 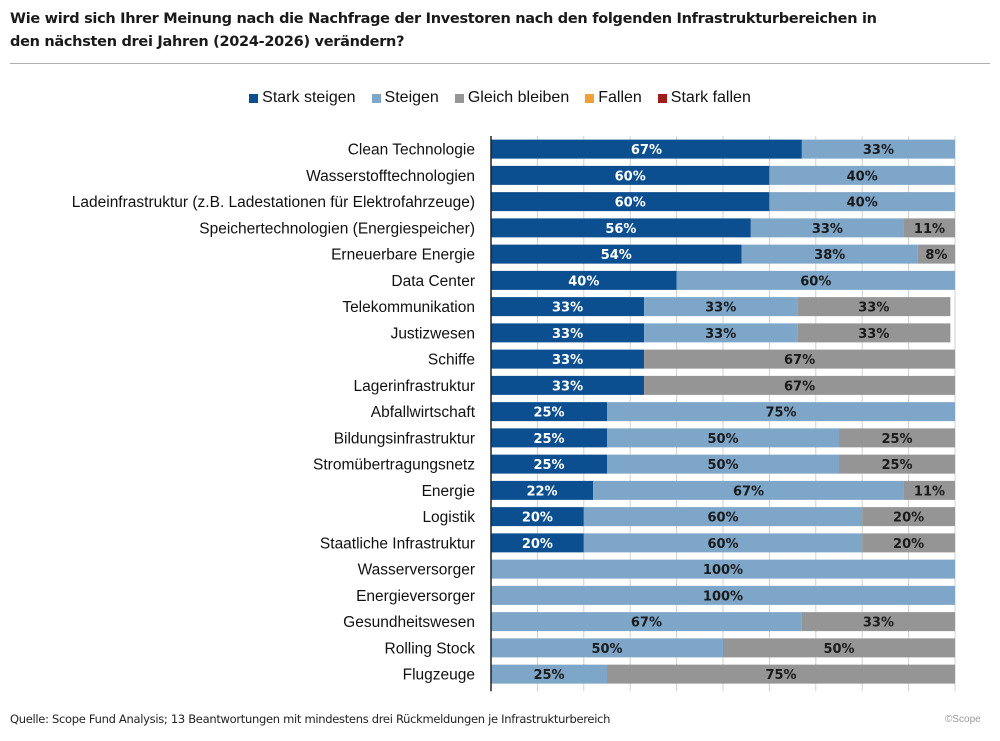 I want to click on category-label: Stromübertragungsnetz, so click(x=394, y=465).